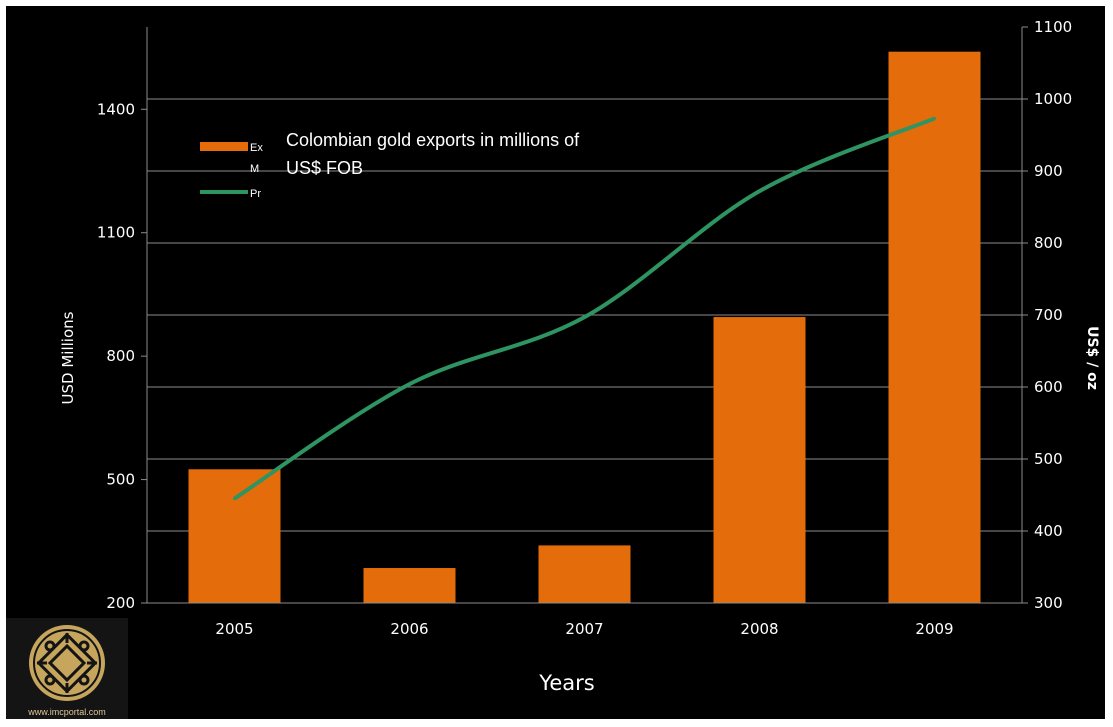  Describe the element at coordinates (256, 148) in the screenshot. I see `legend-label-bar-line1: Ex` at that location.